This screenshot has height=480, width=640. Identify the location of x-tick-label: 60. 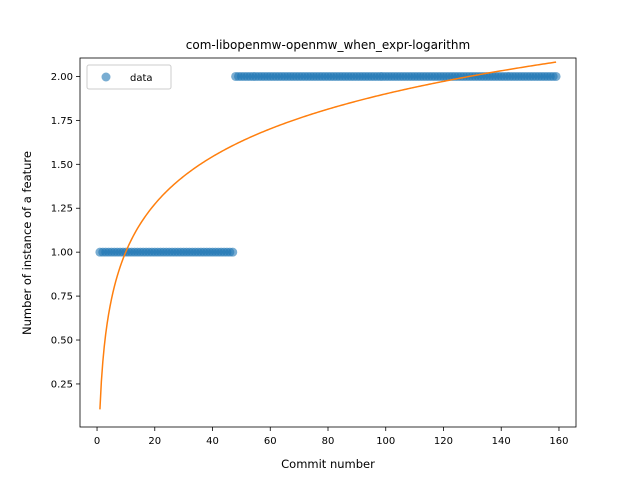
(270, 441).